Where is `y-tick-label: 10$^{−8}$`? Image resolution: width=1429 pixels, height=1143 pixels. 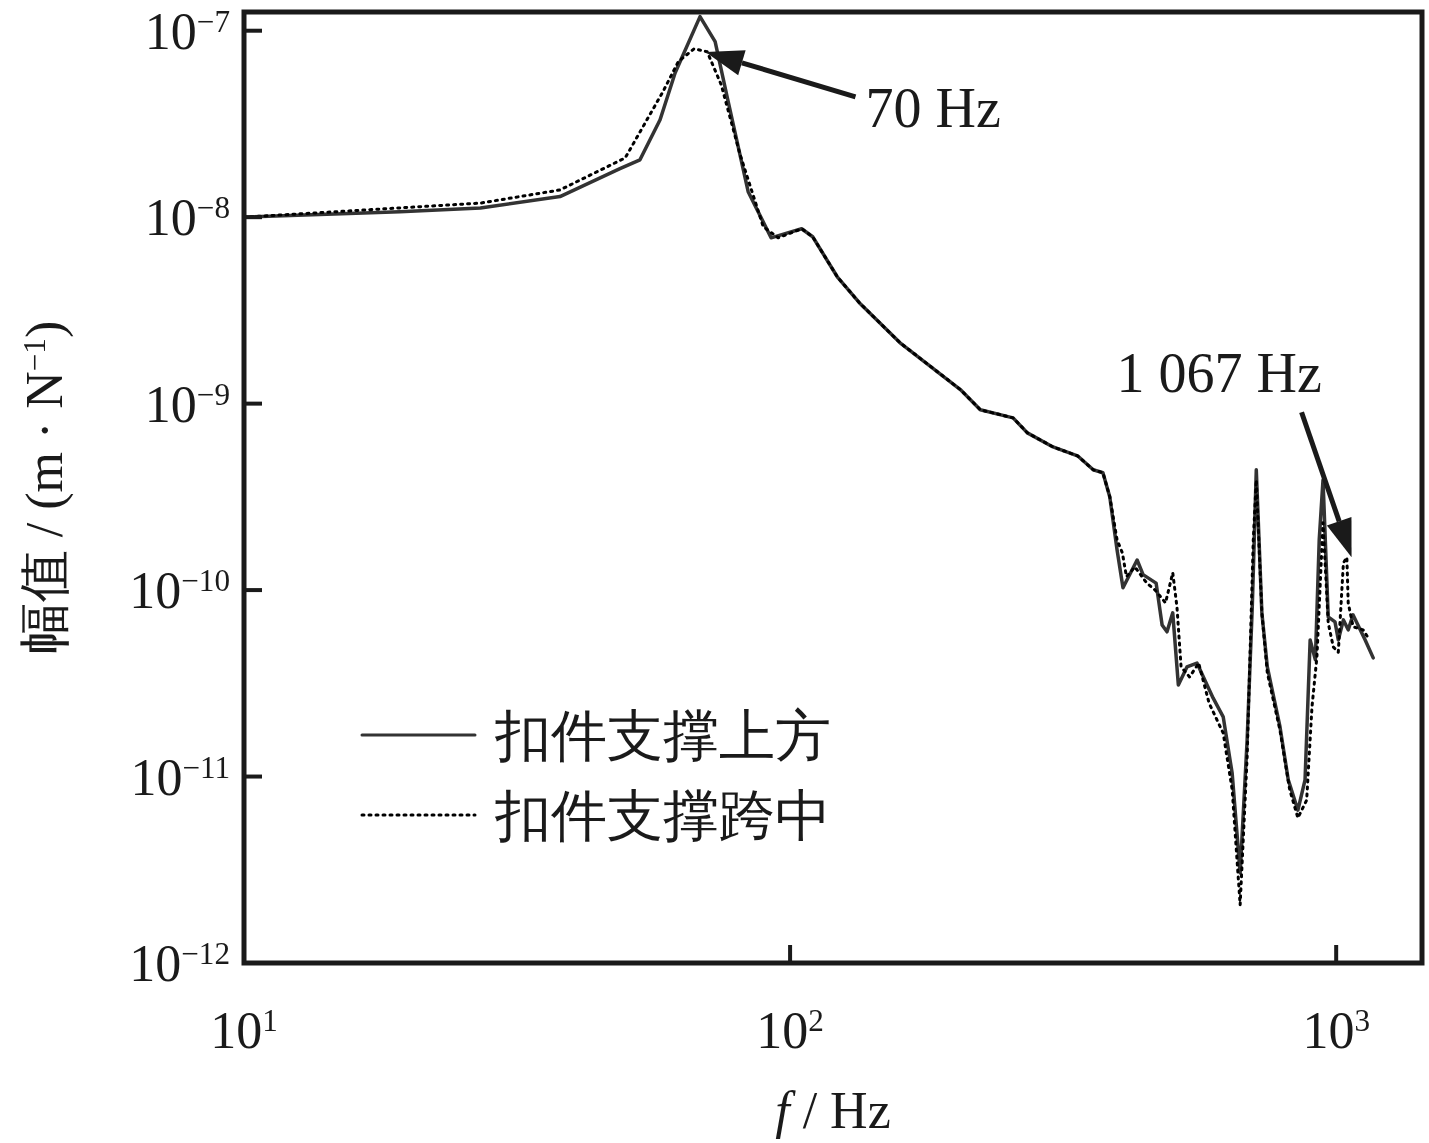
y-tick-label: 10$^{−8}$ is located at coordinates (187, 218).